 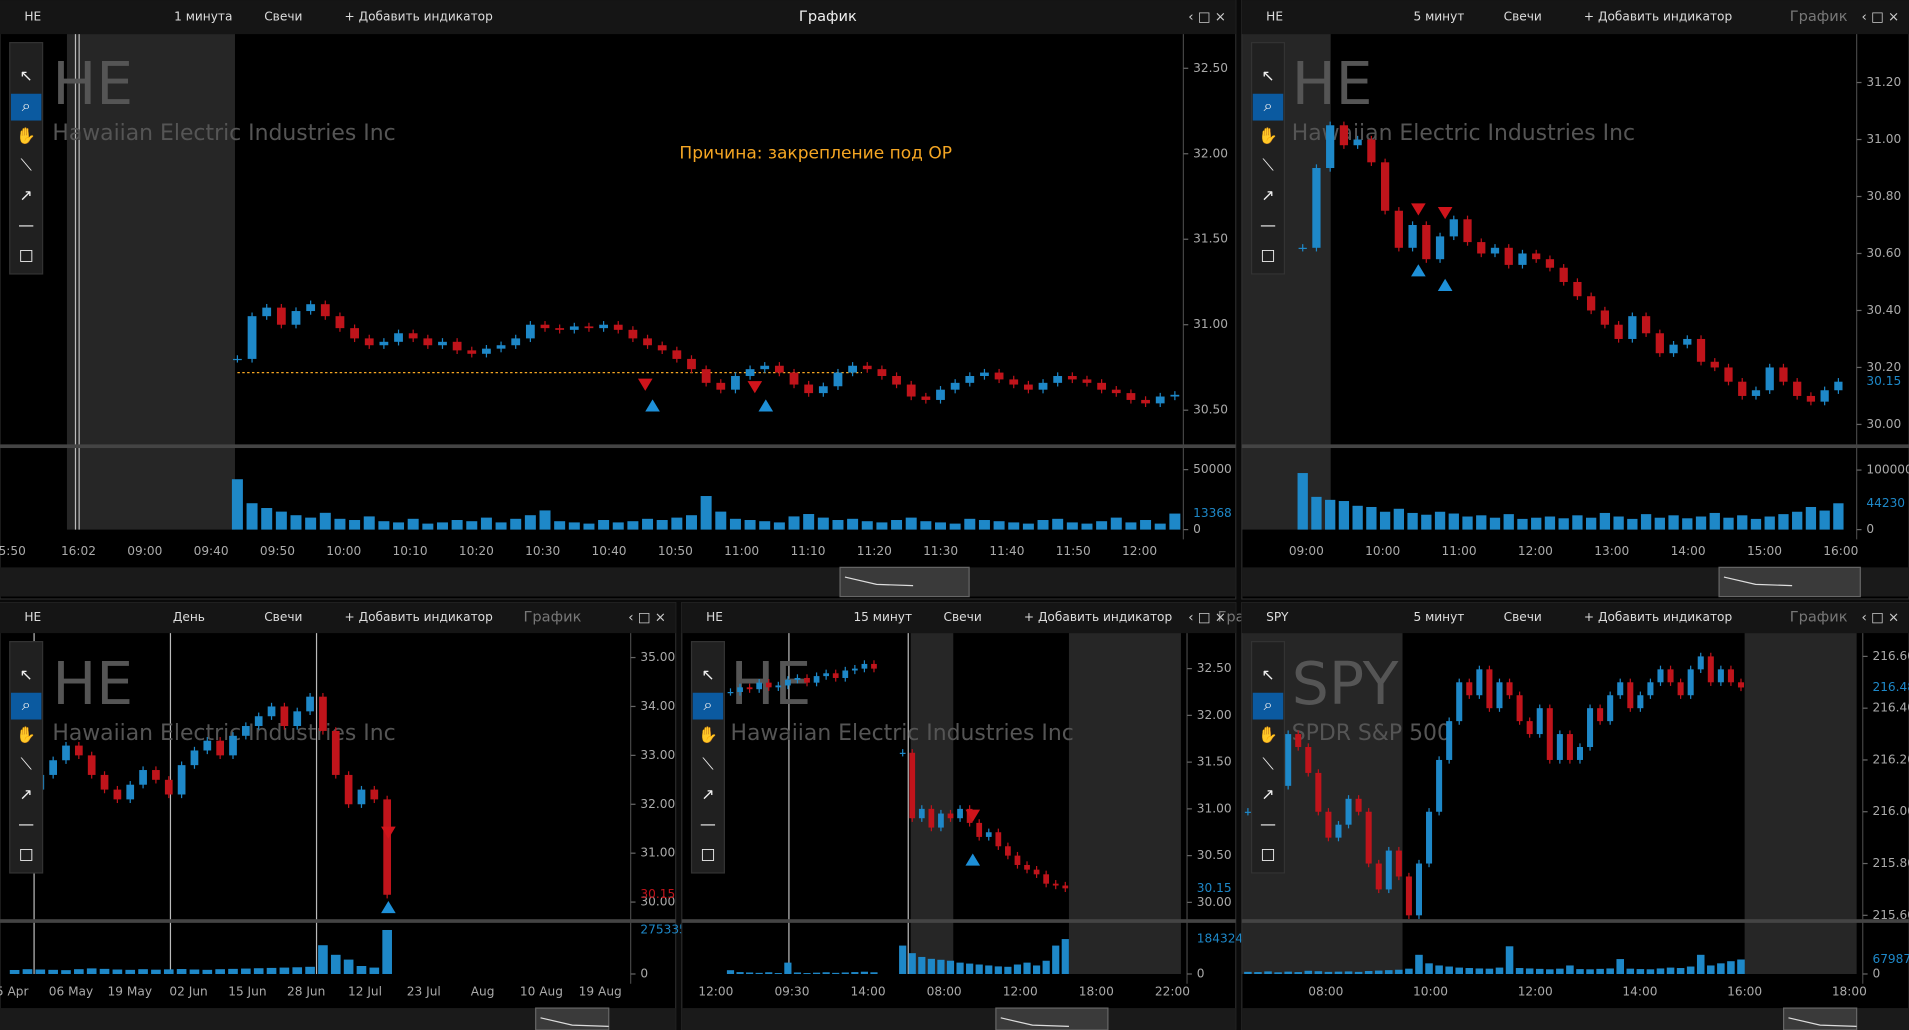 I want to click on last-price-label: 30.15, so click(x=657, y=894).